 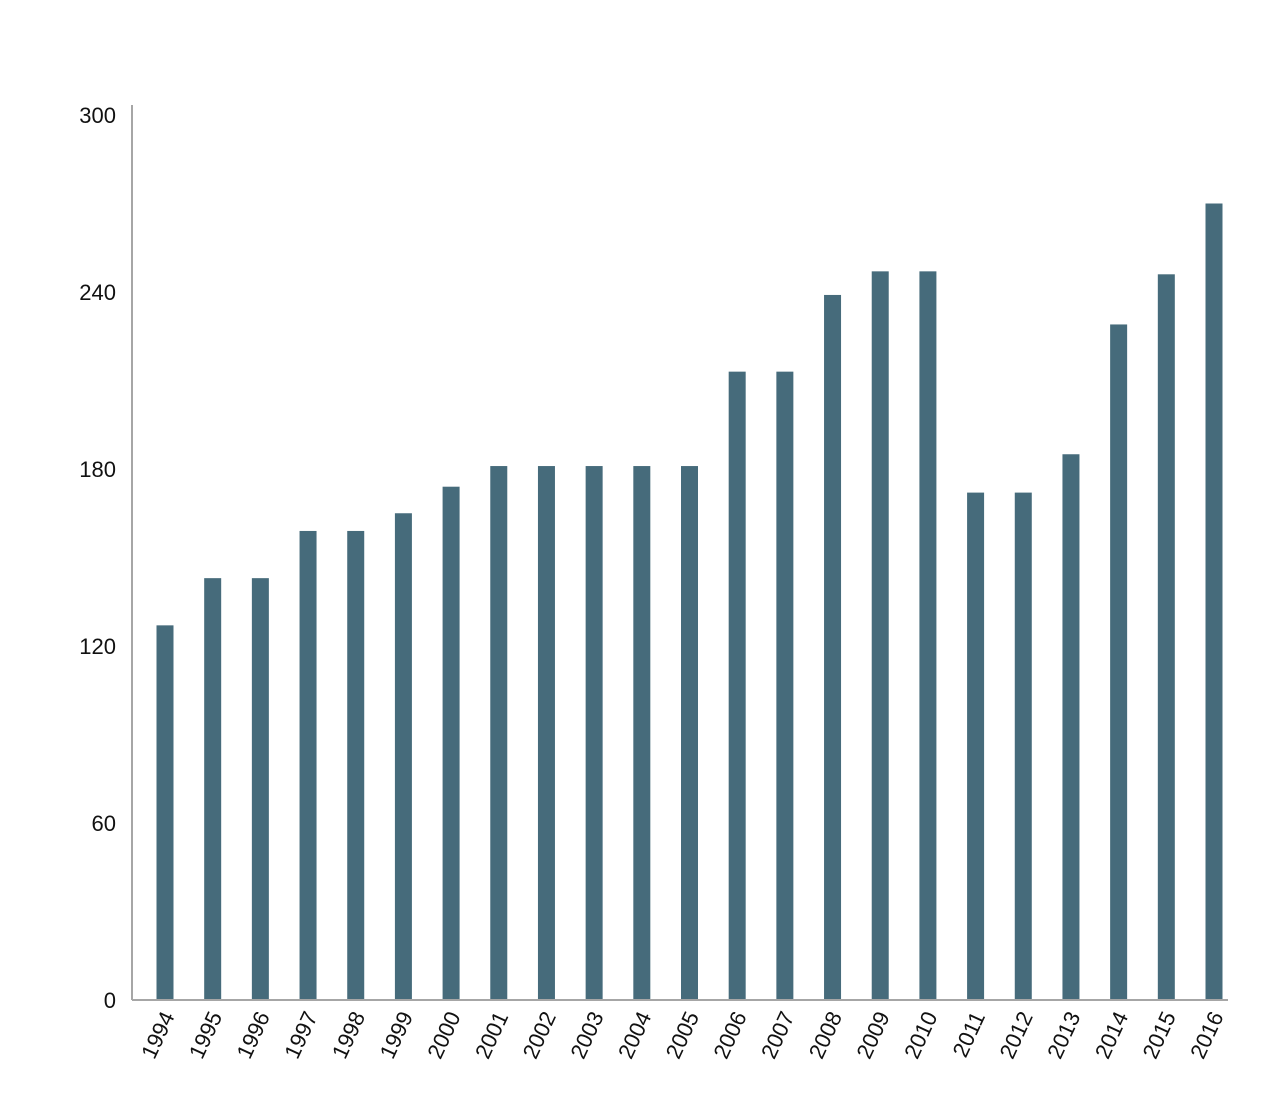 What do you see at coordinates (539, 1035) in the screenshot?
I see `x-tick-label: 2002` at bounding box center [539, 1035].